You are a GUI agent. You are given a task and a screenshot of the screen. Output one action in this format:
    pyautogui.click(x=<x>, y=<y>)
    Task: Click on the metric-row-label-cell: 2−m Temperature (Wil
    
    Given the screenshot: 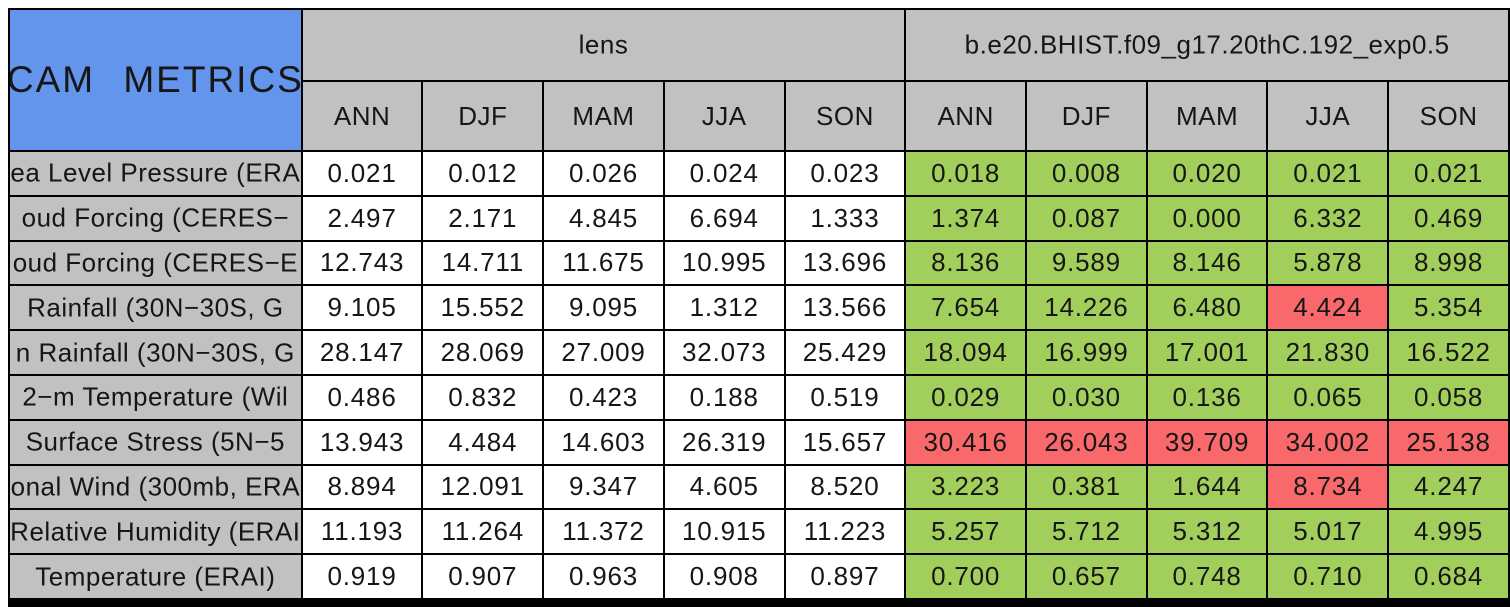 What is the action you would take?
    pyautogui.click(x=155, y=397)
    